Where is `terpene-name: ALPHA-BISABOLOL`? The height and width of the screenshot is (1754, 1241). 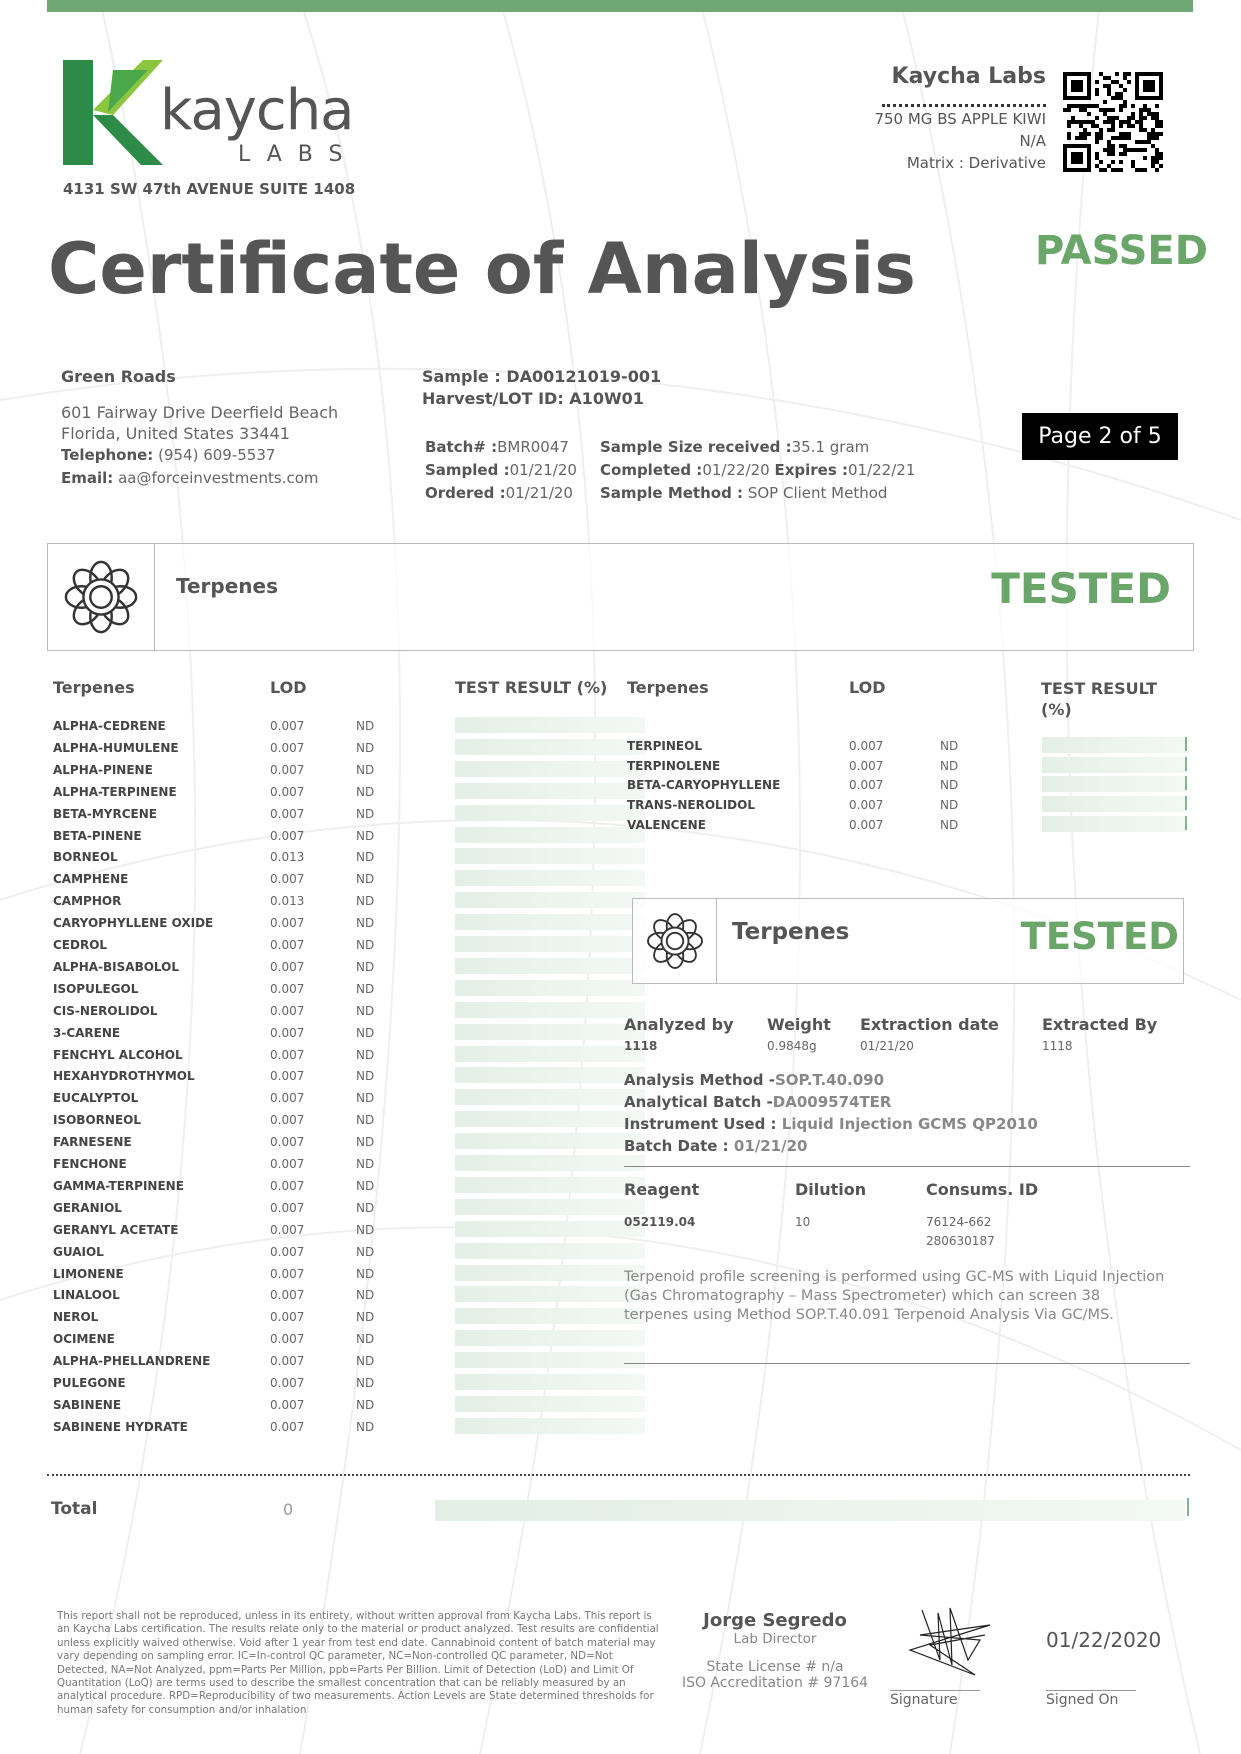 terpene-name: ALPHA-BISABOLOL is located at coordinates (116, 966).